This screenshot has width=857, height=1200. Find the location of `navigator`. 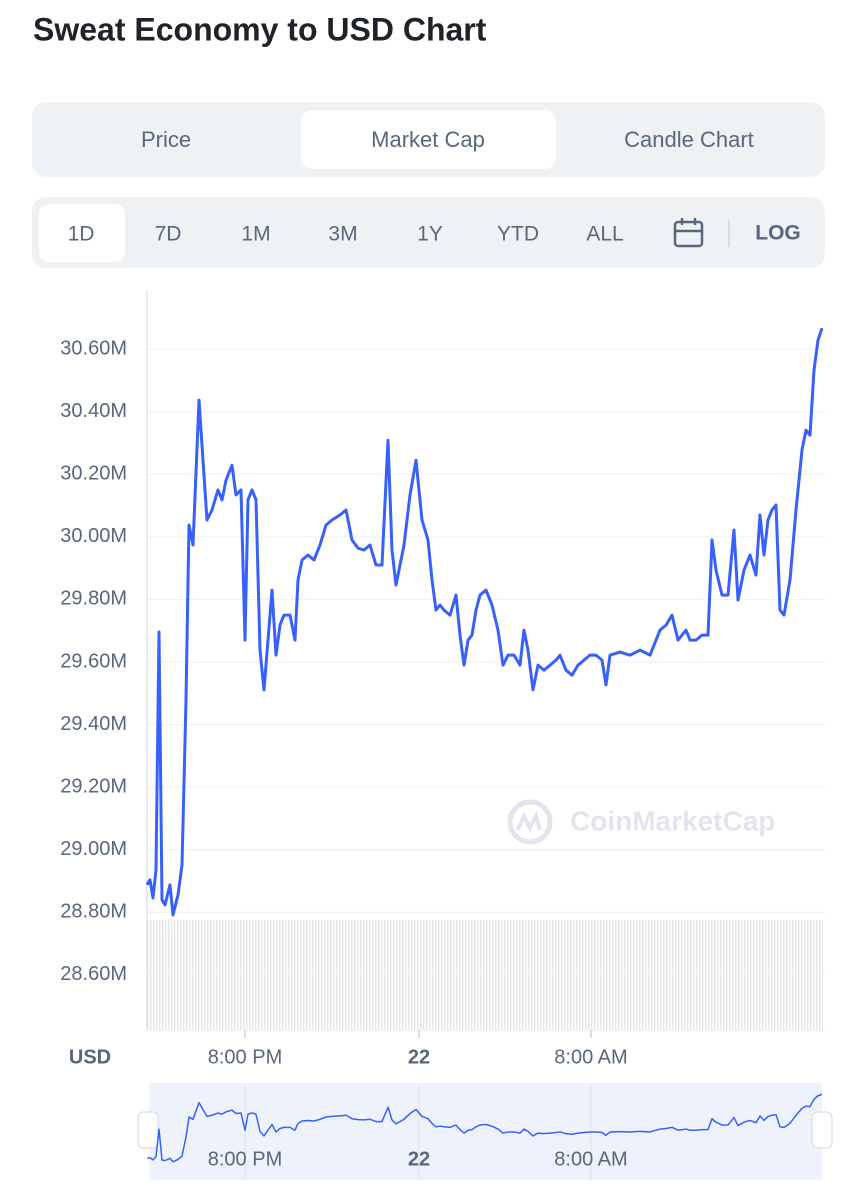

navigator is located at coordinates (485, 1131).